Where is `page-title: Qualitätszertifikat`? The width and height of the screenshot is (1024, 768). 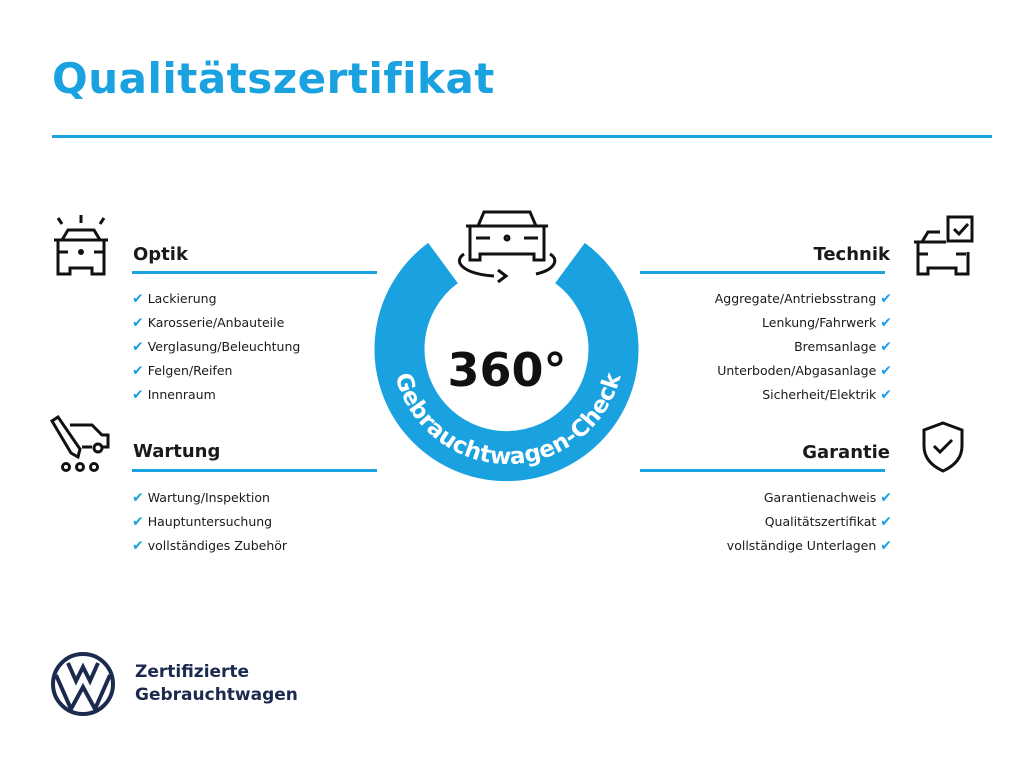
page-title: Qualitätszertifikat is located at coordinates (273, 78).